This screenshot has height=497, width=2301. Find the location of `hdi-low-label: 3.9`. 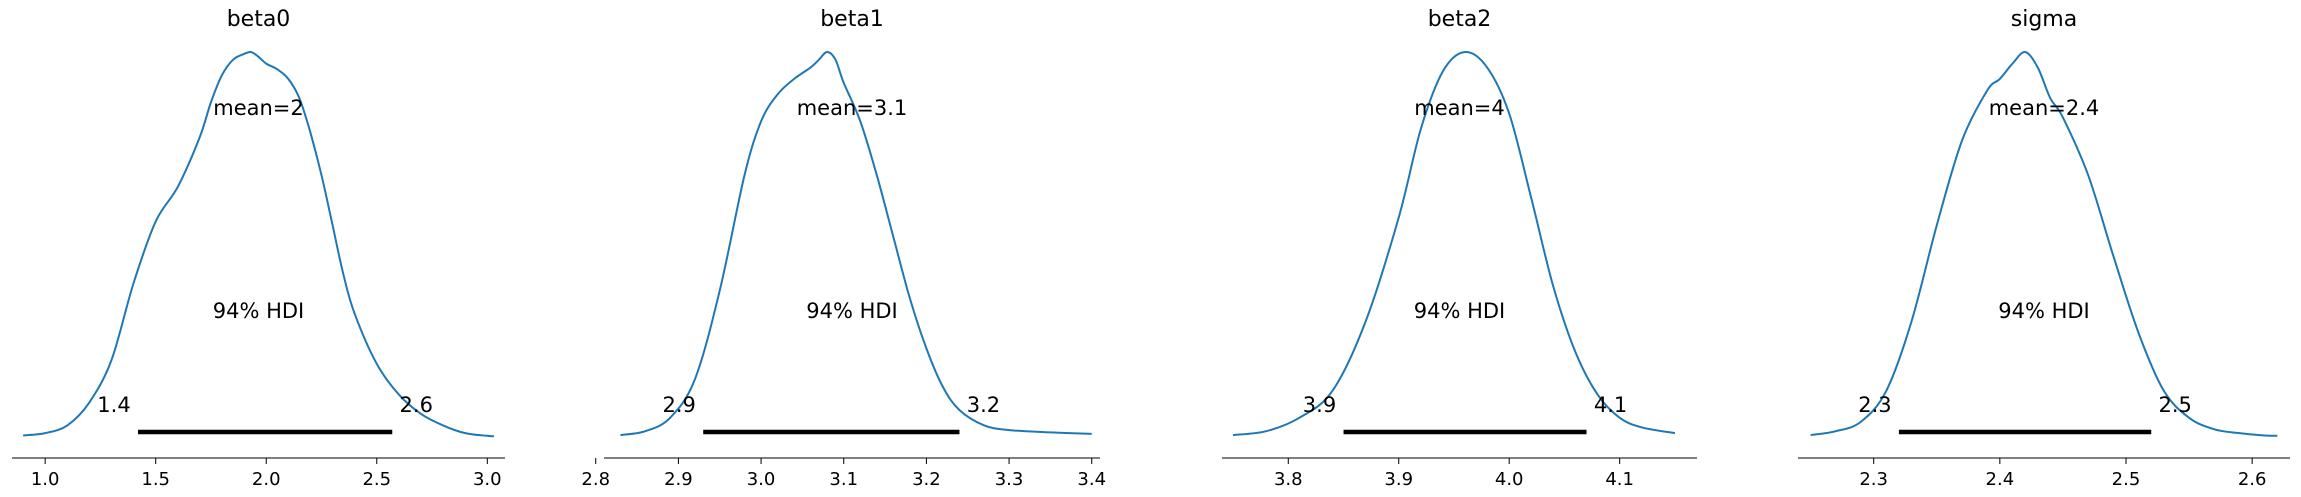

hdi-low-label: 3.9 is located at coordinates (1319, 405).